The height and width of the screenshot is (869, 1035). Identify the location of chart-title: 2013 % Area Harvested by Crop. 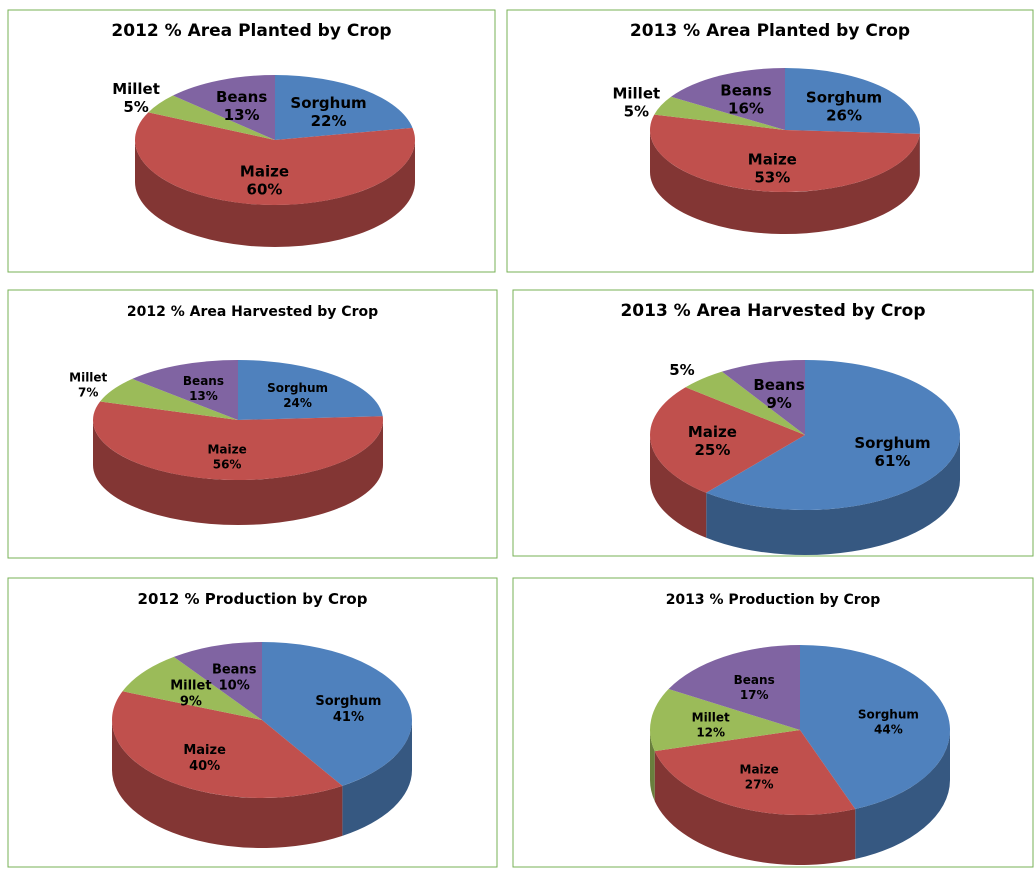
(772, 311).